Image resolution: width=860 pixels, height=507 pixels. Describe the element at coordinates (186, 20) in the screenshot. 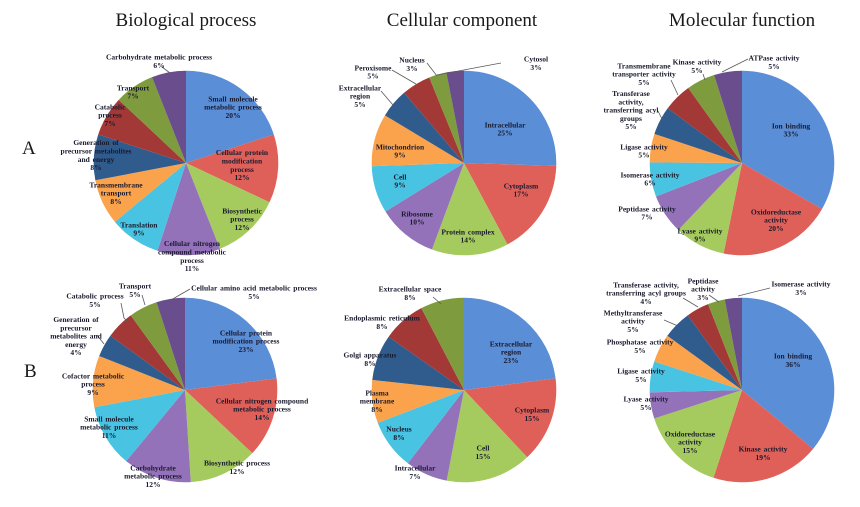

I see `svg-text: Biological process` at that location.